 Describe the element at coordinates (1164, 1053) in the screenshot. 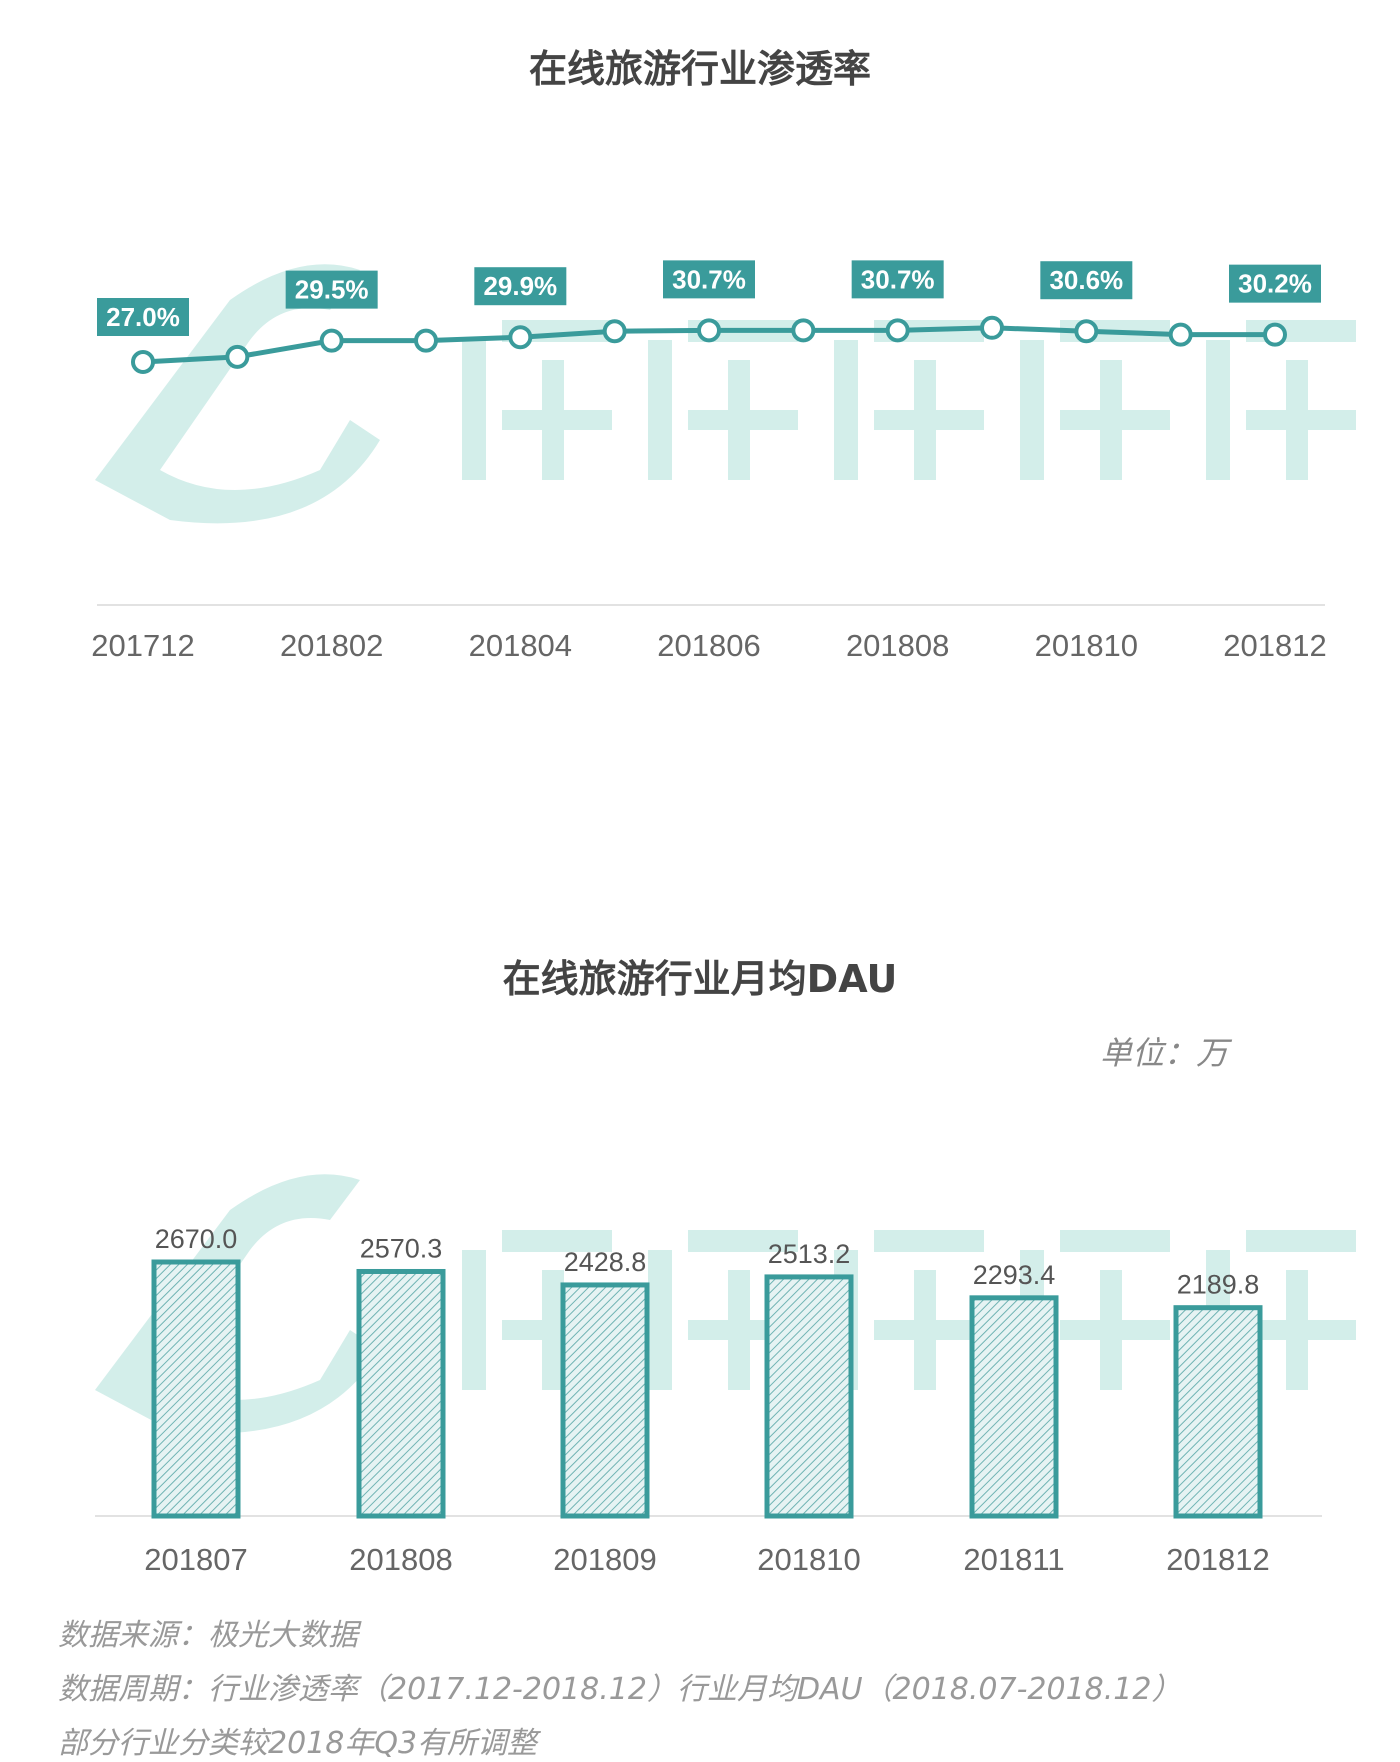

I see `unit-label: 单位：万` at that location.